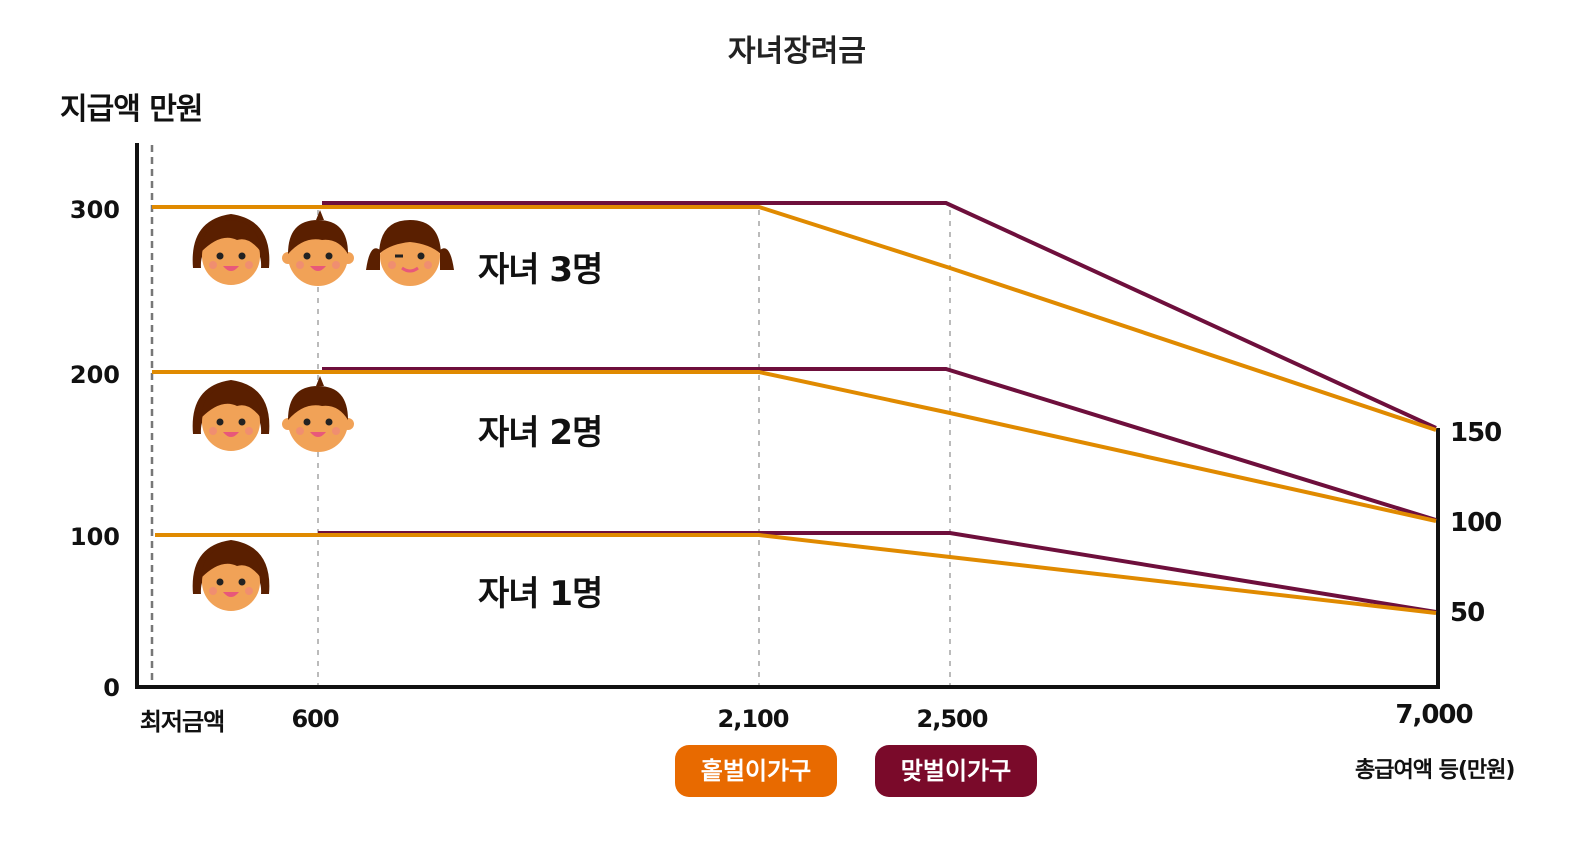 This screenshot has height=847, width=1594. I want to click on group-label-1-child: 자녀 1명, so click(540, 594).